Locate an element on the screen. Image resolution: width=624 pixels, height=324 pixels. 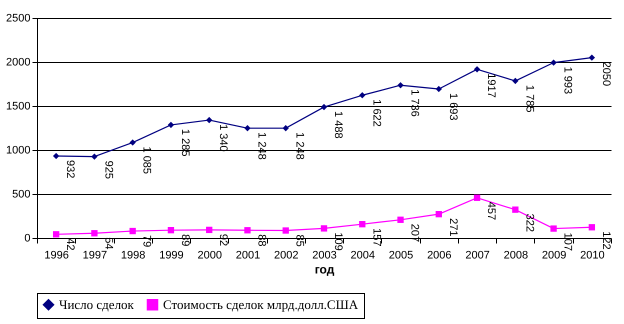
data-label: 1917 is located at coordinates (491, 85).